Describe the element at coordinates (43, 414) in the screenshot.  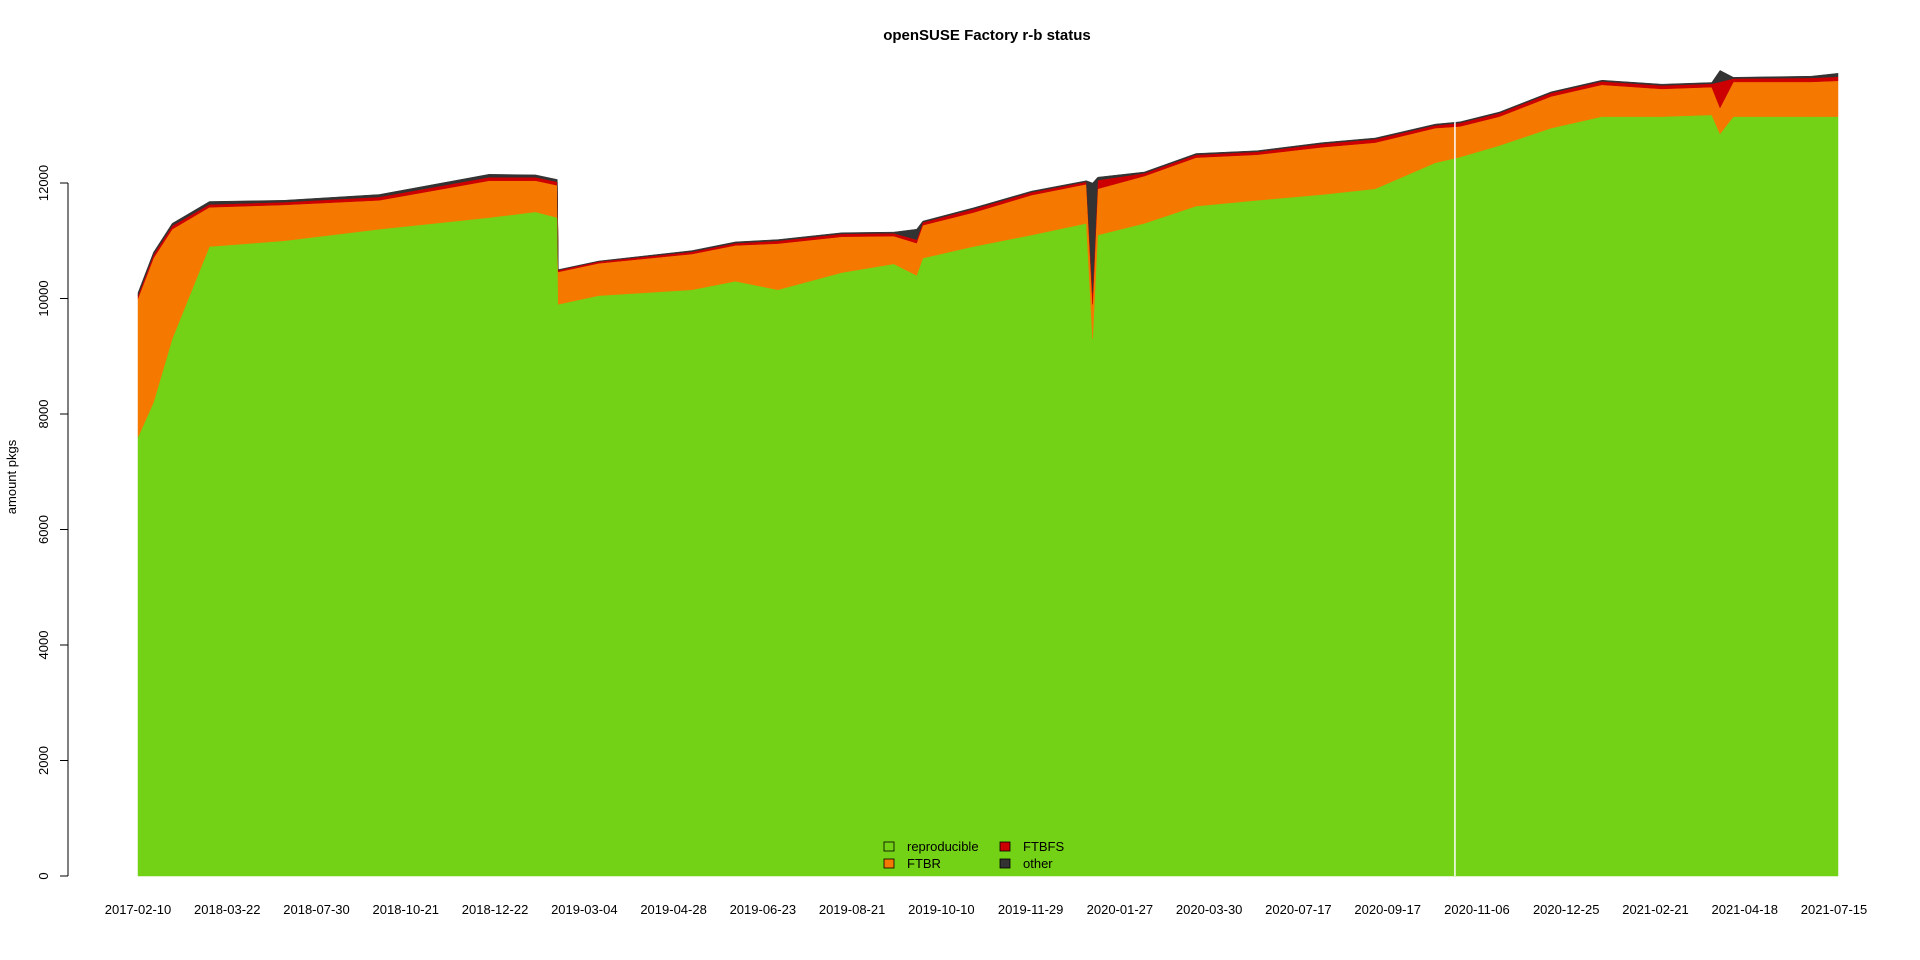
I see `y-tick-label: 8000` at that location.